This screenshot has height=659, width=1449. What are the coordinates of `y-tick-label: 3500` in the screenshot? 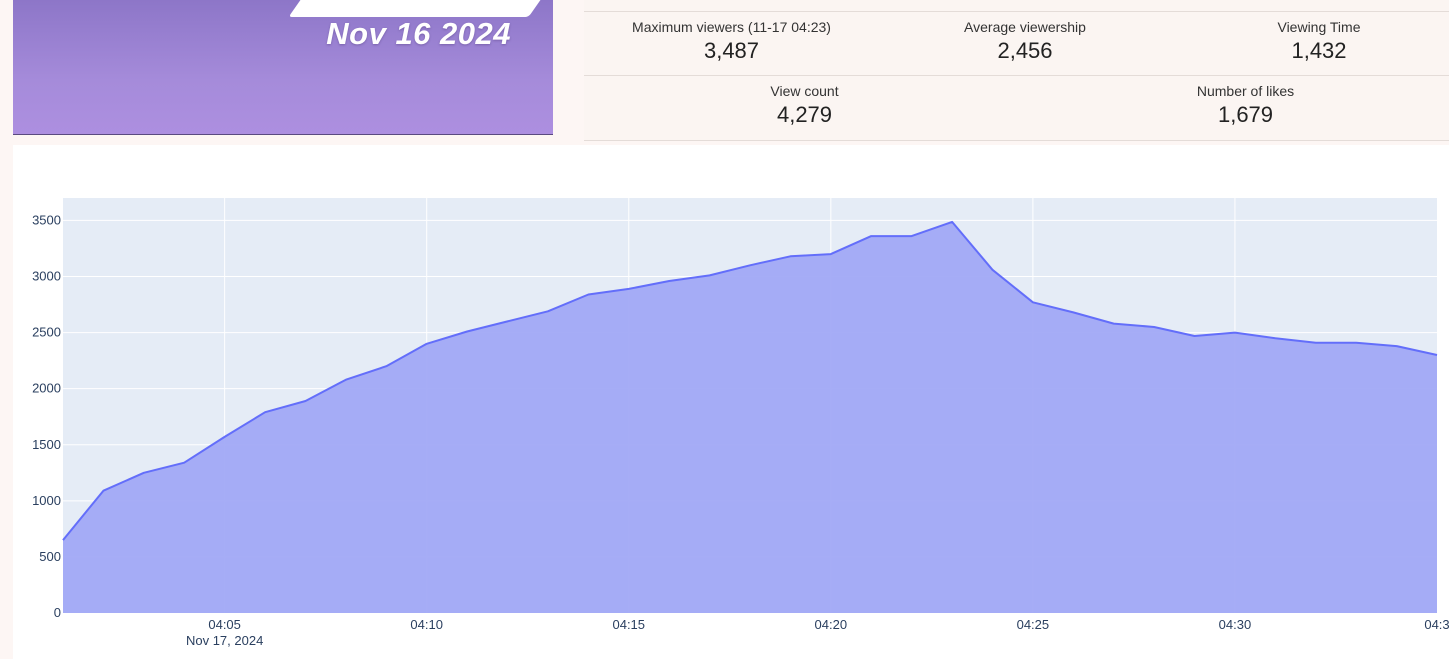 It's located at (46, 219).